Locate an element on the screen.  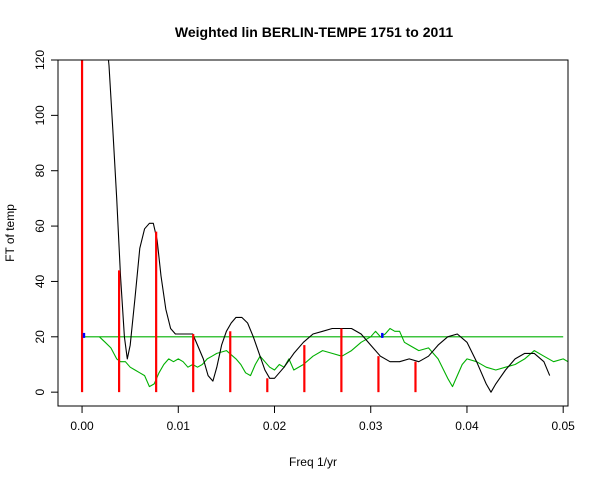
y-axis-label: FT of temp is located at coordinates (10, 233).